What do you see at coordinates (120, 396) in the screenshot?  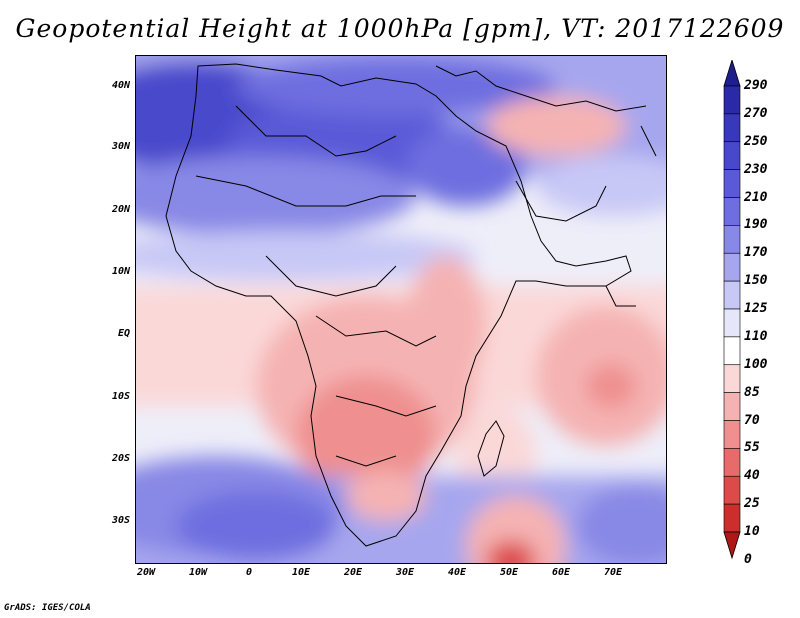 I see `lat-label: 10S` at bounding box center [120, 396].